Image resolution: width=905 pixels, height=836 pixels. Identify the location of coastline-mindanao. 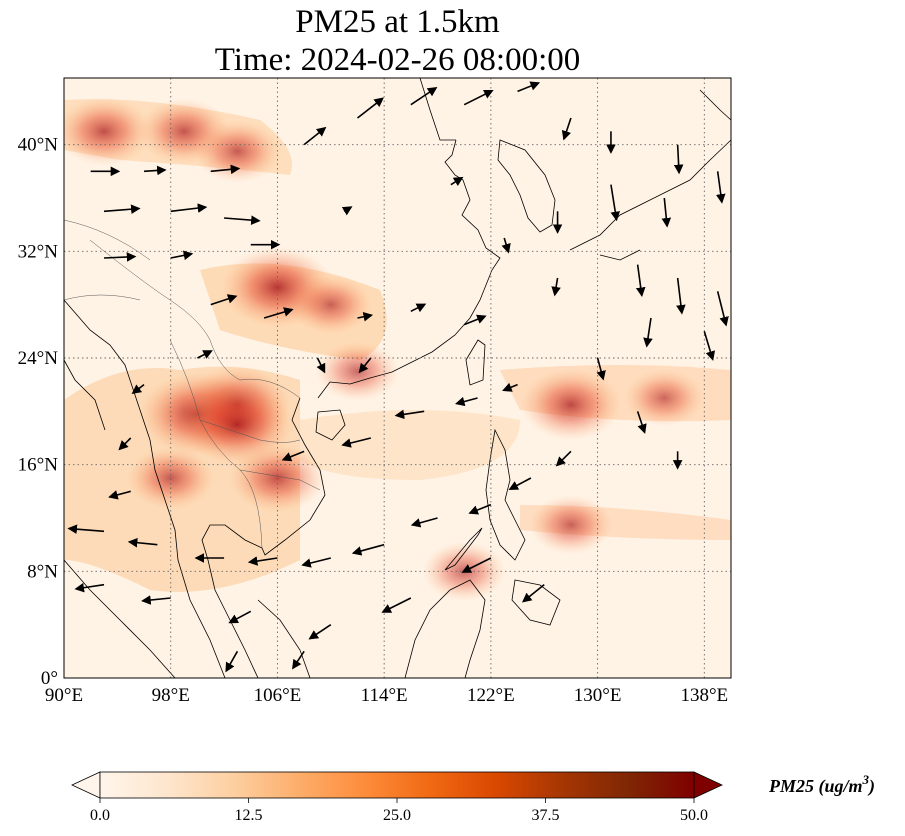
(536, 602).